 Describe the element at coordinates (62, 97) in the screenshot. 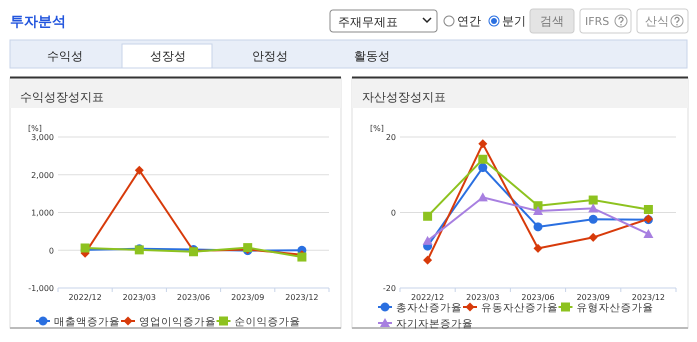

I see `chart-title: 수익성장성지표` at that location.